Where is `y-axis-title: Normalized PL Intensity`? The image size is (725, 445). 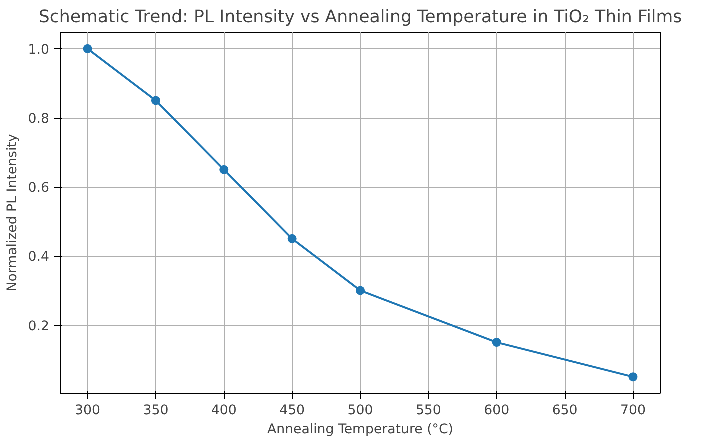 y-axis-title: Normalized PL Intensity is located at coordinates (12, 213).